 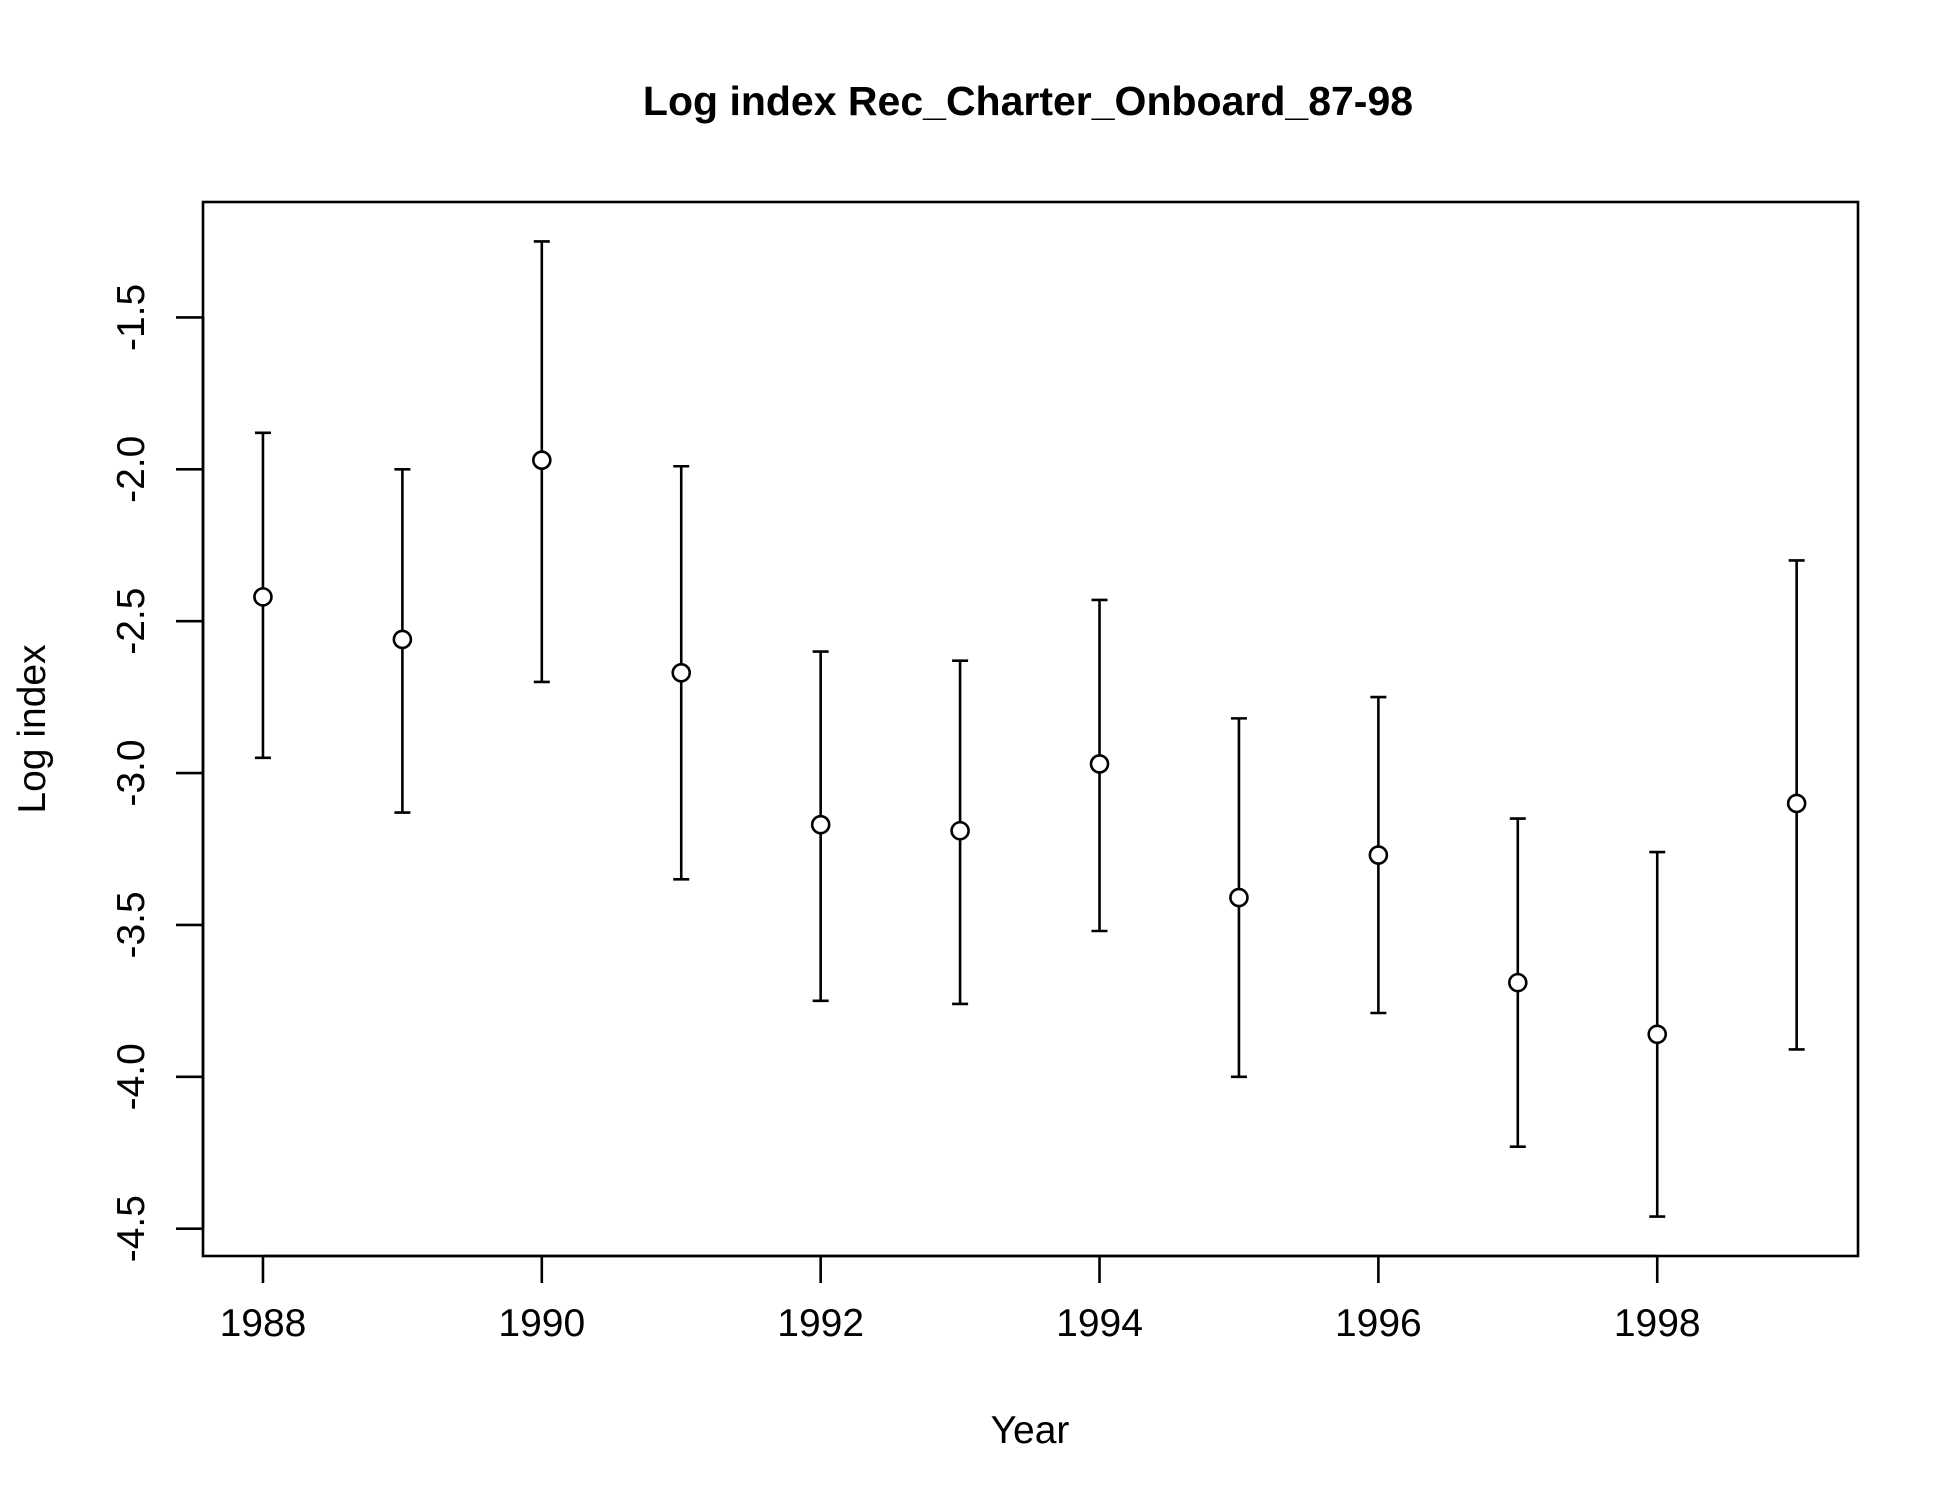 What do you see at coordinates (820, 1323) in the screenshot?
I see `x-tick-label: 1992` at bounding box center [820, 1323].